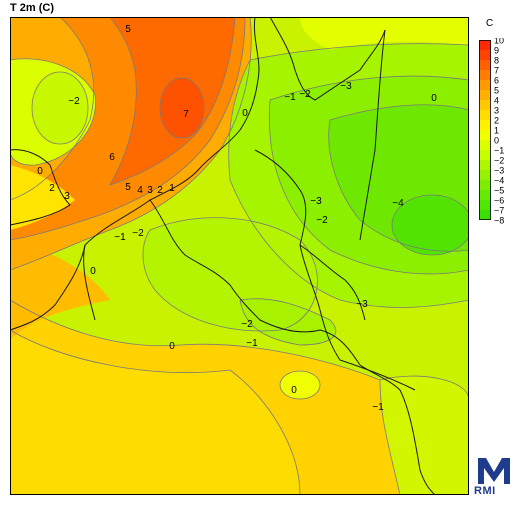  I want to click on legend-tick-label: −1, so click(499, 151).